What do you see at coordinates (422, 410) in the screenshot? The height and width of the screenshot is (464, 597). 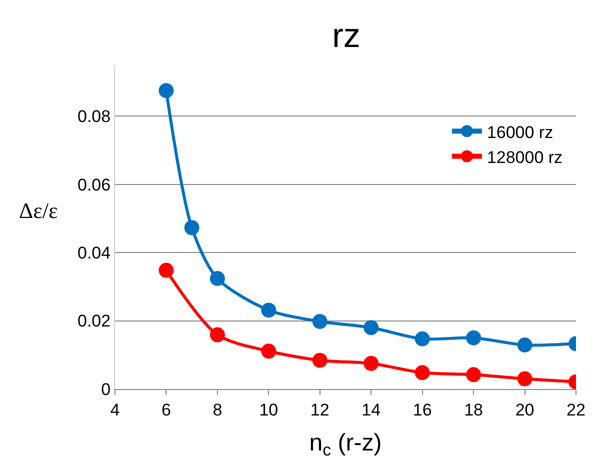 I see `x-tick-label: 16` at bounding box center [422, 410].